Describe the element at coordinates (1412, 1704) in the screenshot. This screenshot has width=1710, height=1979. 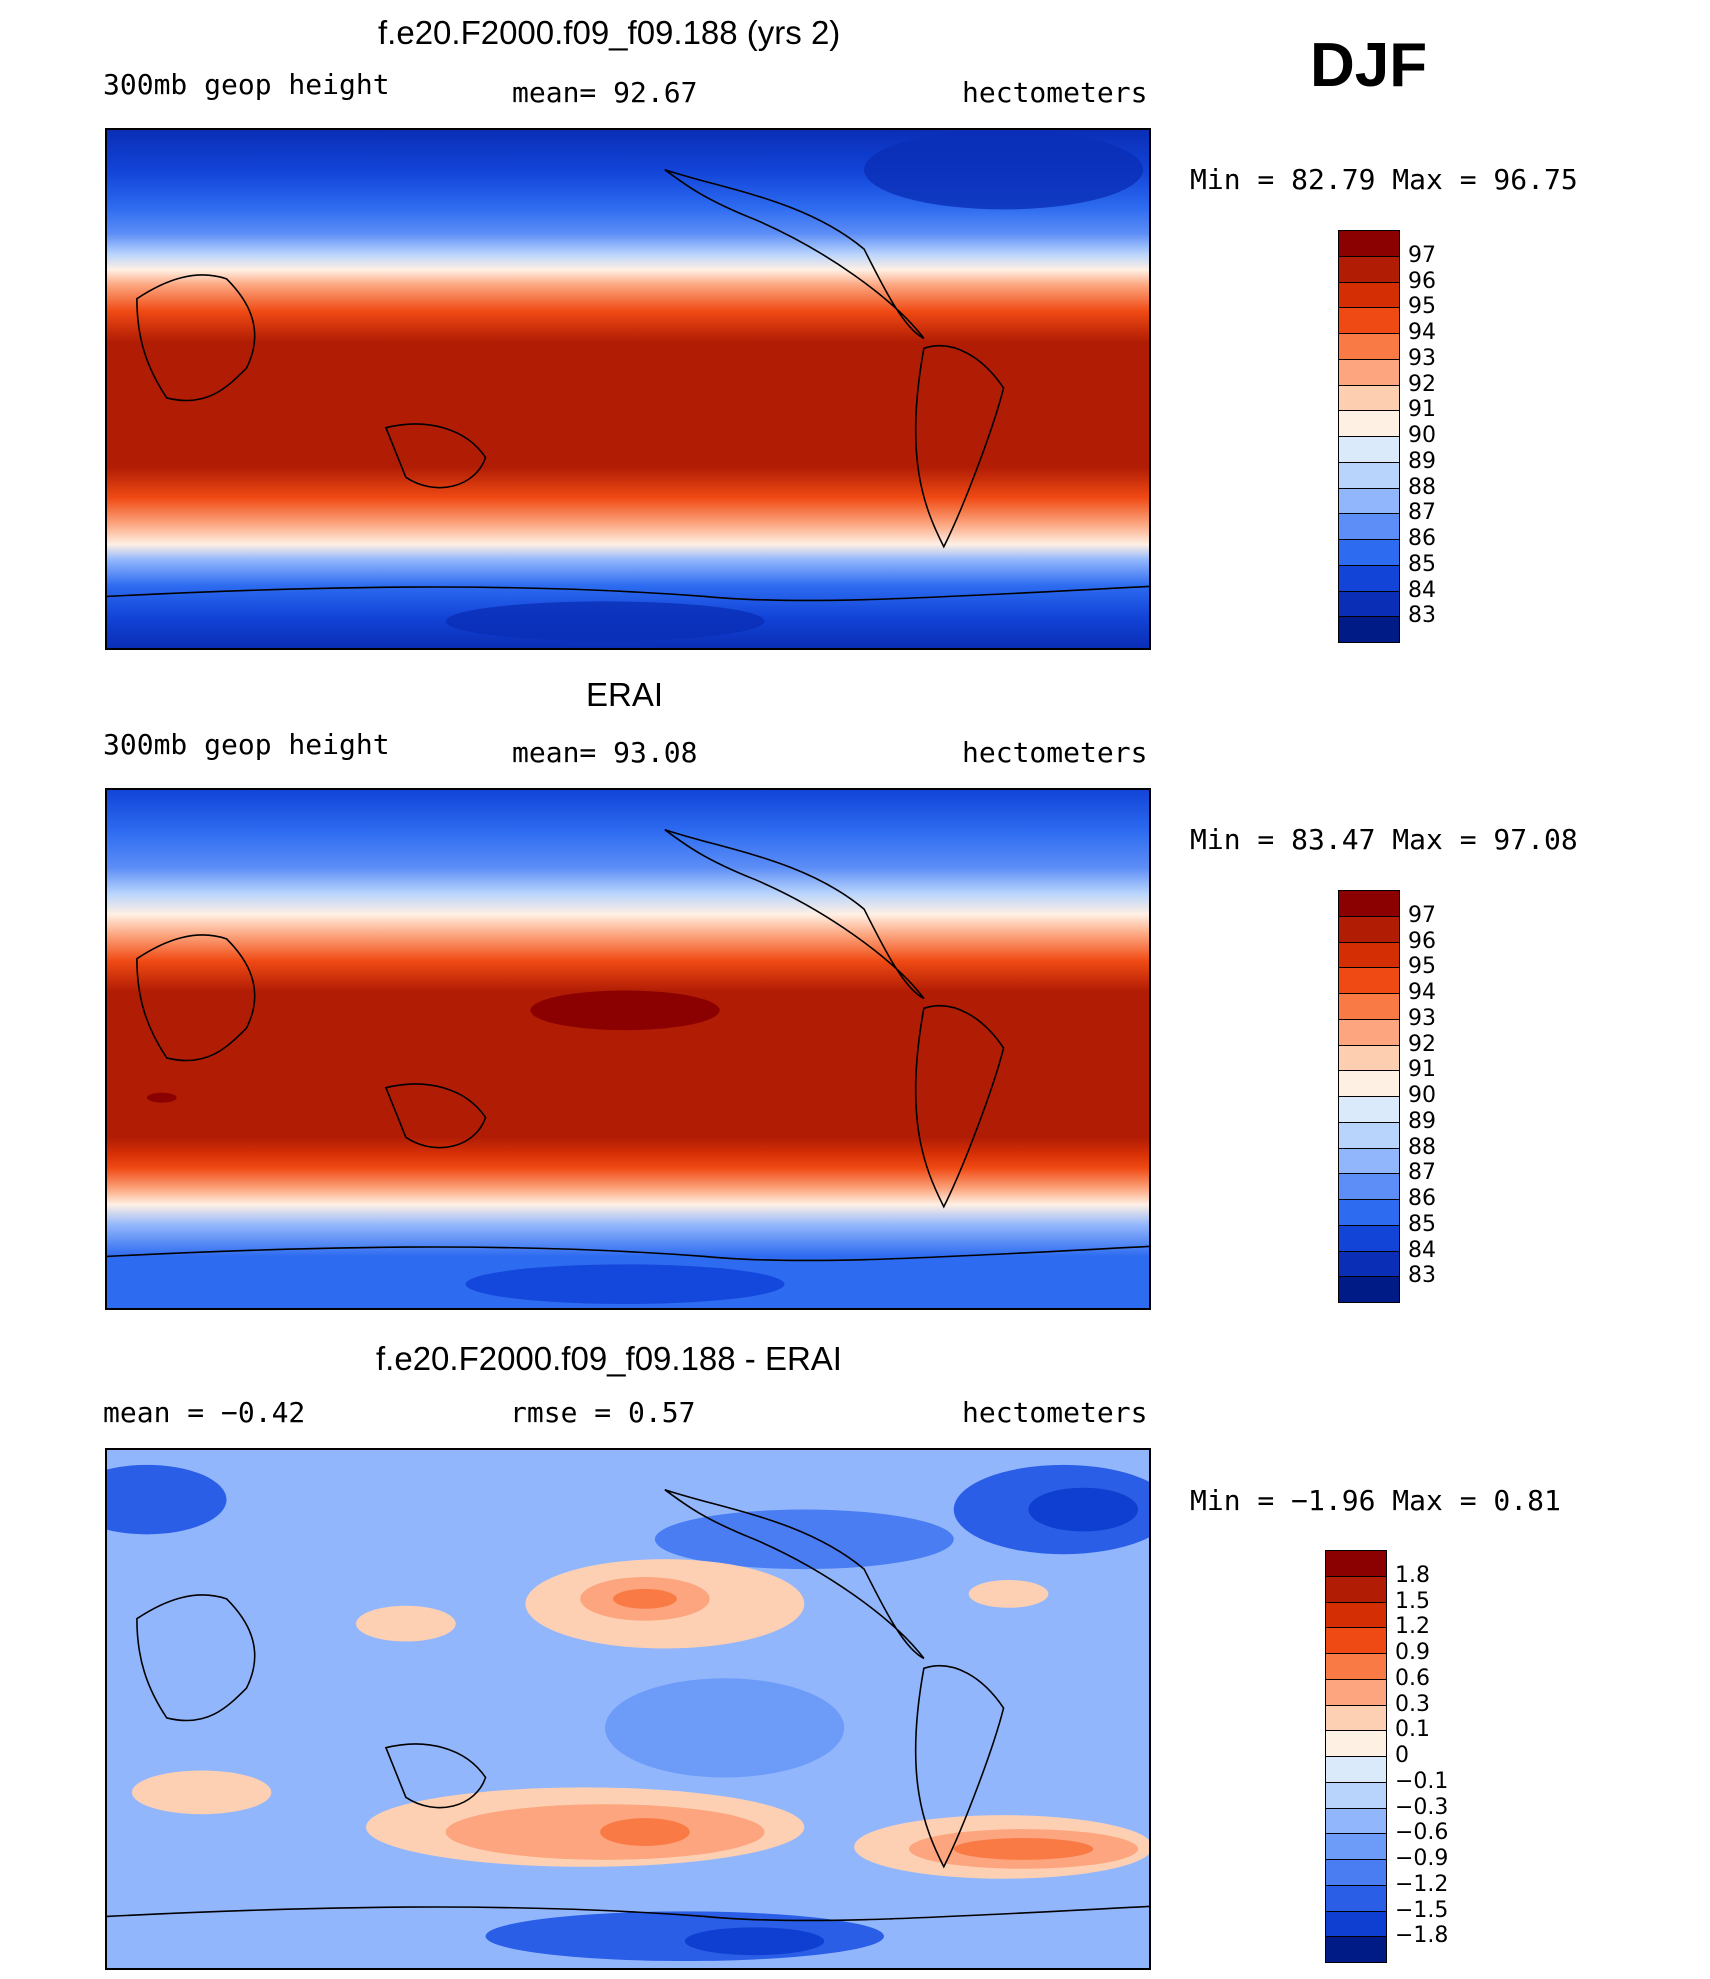
I see `colorbar-tick-label: 0.3` at that location.